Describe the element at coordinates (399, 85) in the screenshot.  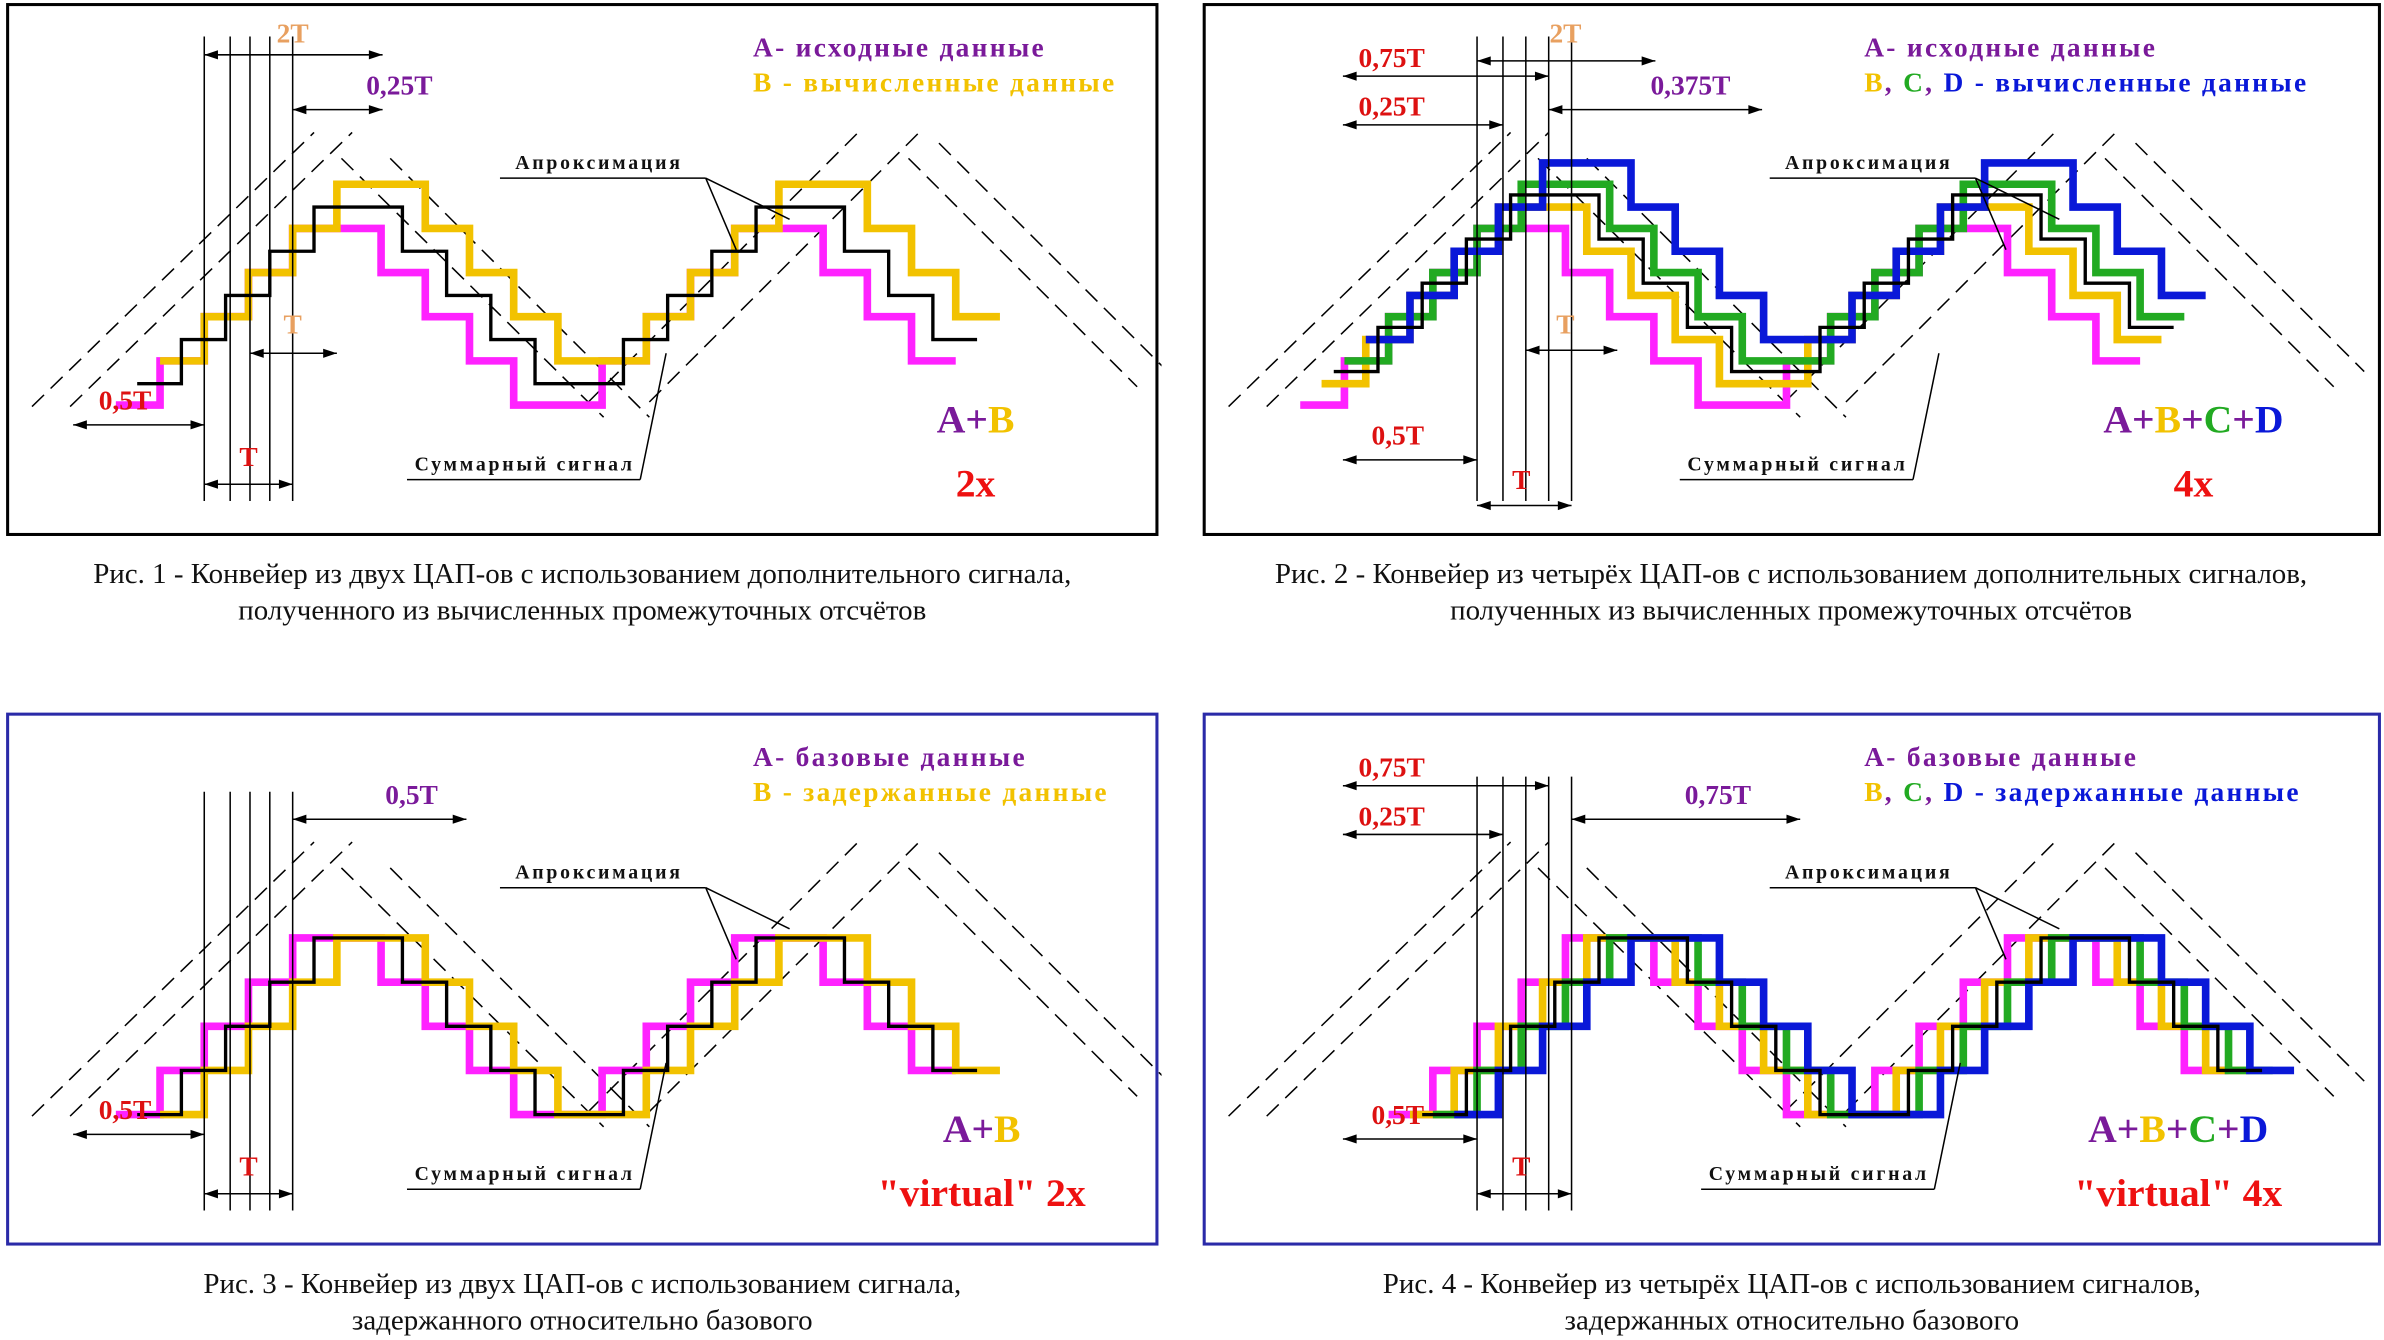
I see `dimension-label-shift: 0,25T` at that location.